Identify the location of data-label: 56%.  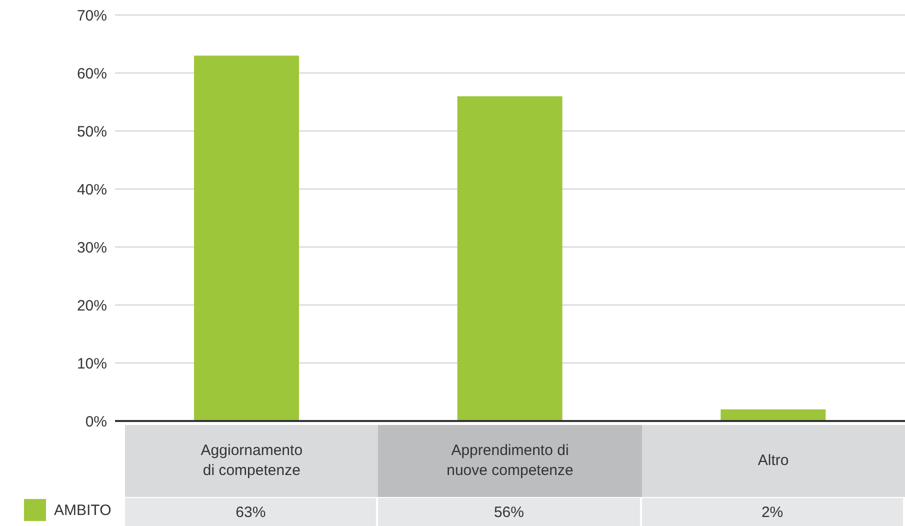
(509, 512).